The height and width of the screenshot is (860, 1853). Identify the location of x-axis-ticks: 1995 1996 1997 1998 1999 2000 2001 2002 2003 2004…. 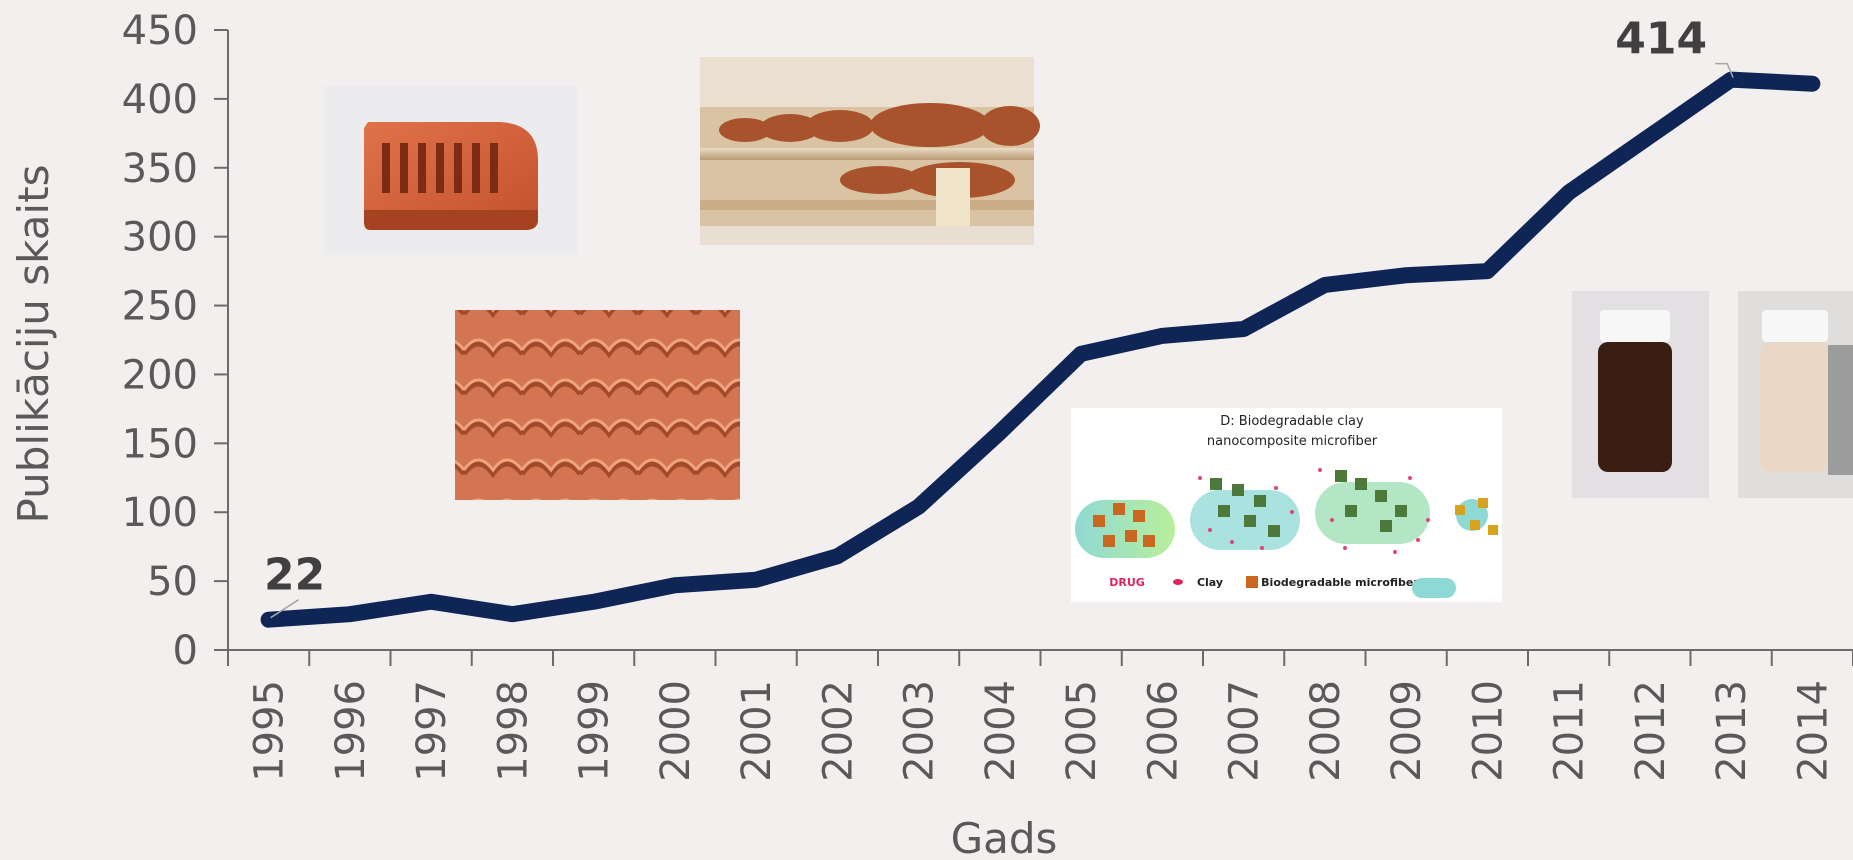
(1040, 716).